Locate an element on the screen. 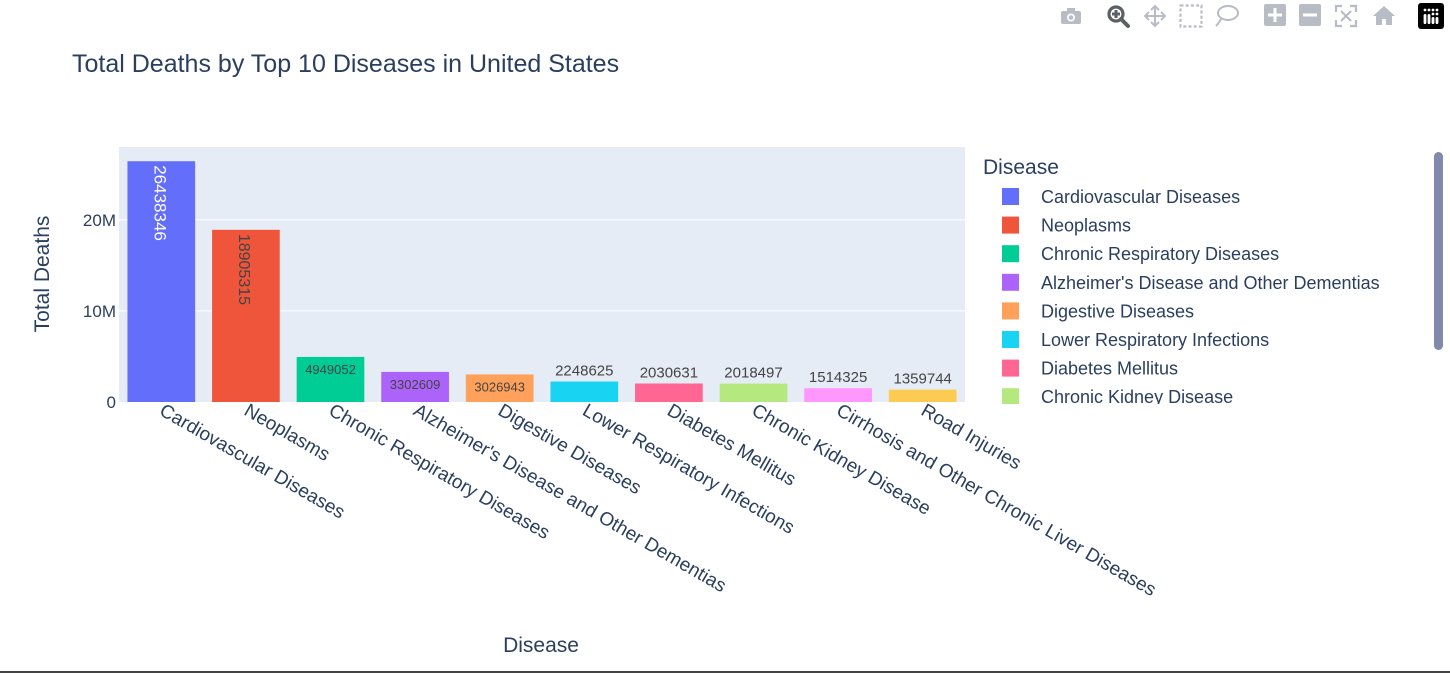 Image resolution: width=1450 pixels, height=673 pixels. x-axis-title: Disease is located at coordinates (541, 645).